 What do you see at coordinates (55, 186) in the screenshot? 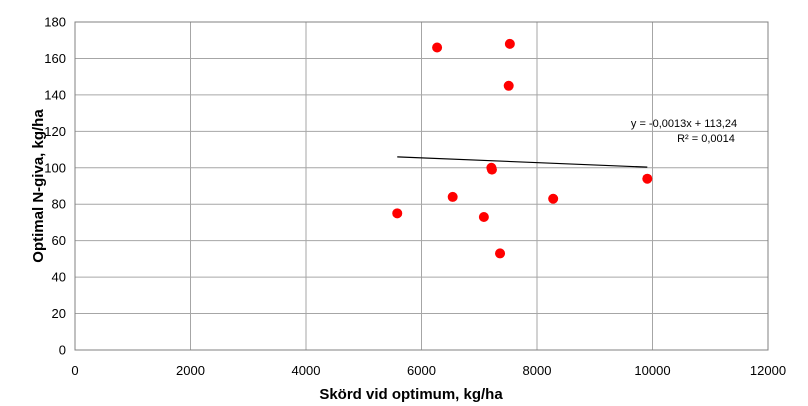
I see `y-tick-labels: 0 20 40 60 80 100 120 140 160 180` at bounding box center [55, 186].